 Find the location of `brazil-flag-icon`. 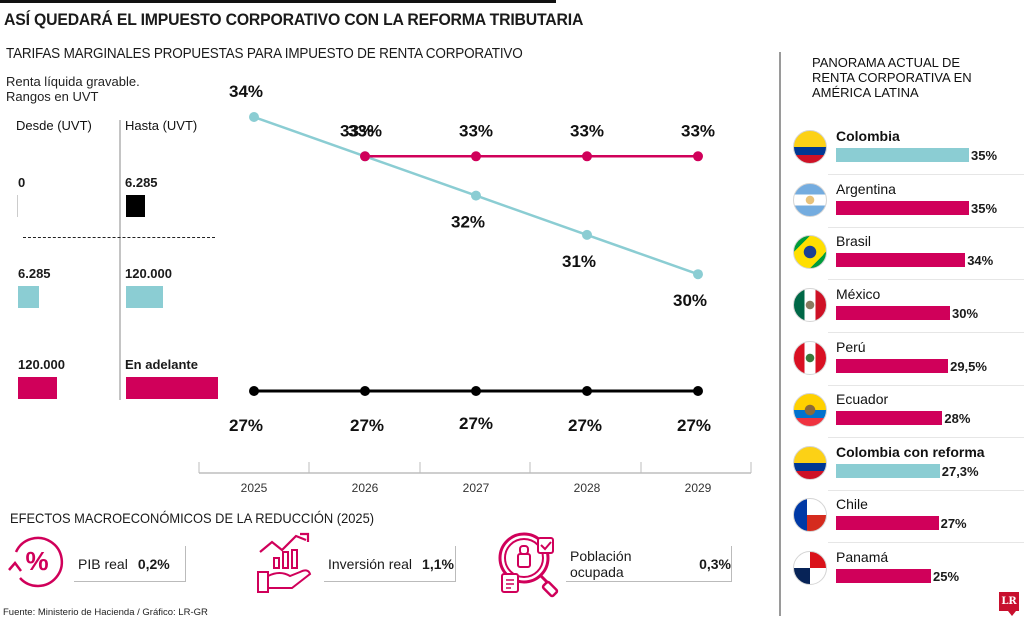

brazil-flag-icon is located at coordinates (810, 252).